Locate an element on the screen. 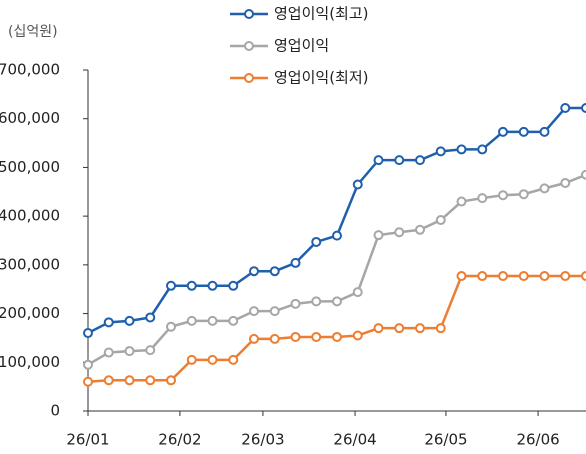 The height and width of the screenshot is (454, 586). y-tick-label: 200,000 is located at coordinates (30, 313).